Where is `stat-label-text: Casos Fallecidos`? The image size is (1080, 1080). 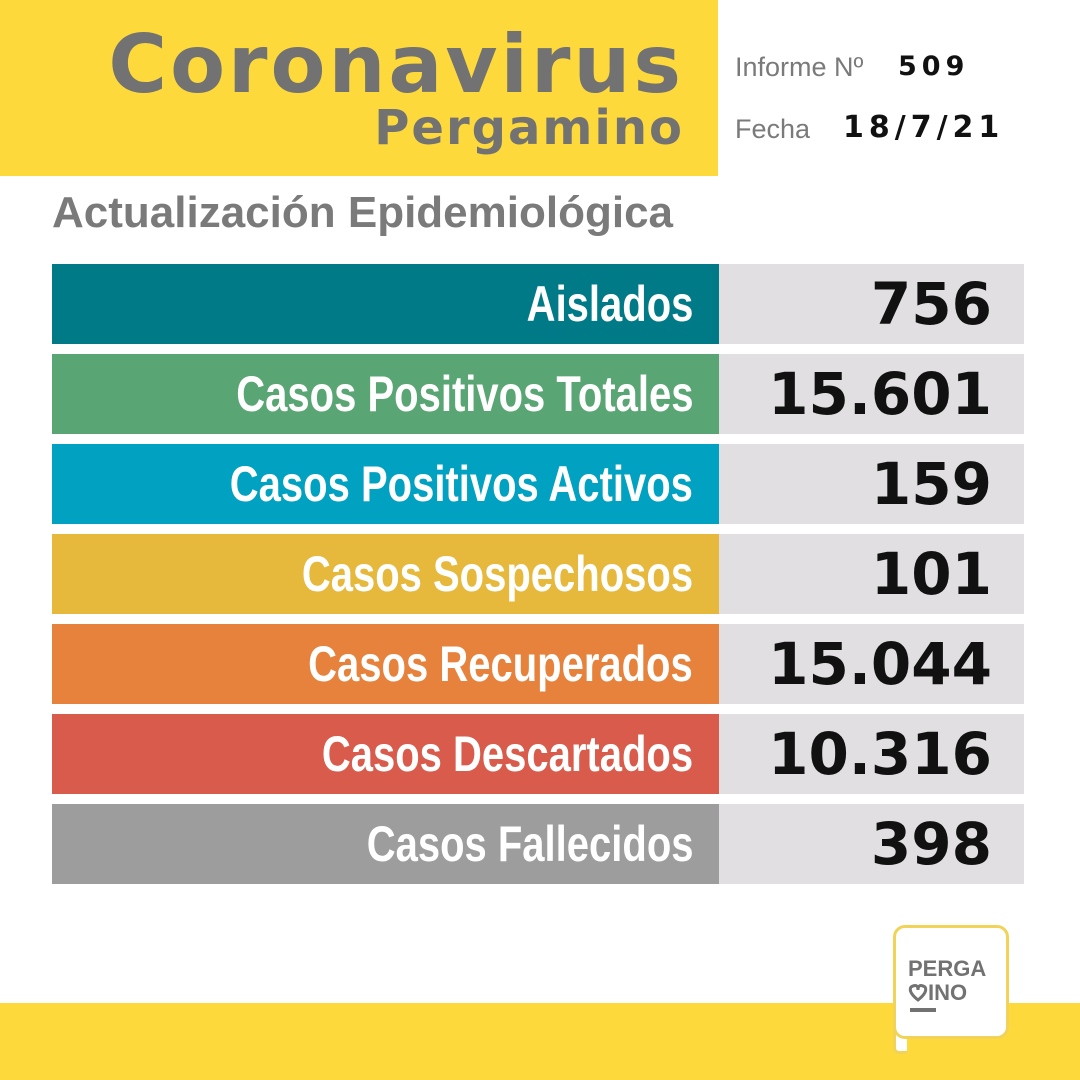
stat-label-text: Casos Fallecidos is located at coordinates (529, 844).